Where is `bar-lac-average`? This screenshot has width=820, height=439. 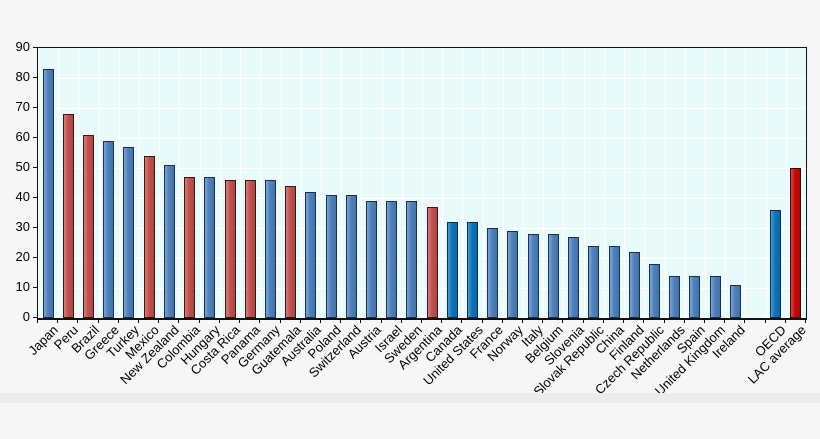 bar-lac-average is located at coordinates (796, 243).